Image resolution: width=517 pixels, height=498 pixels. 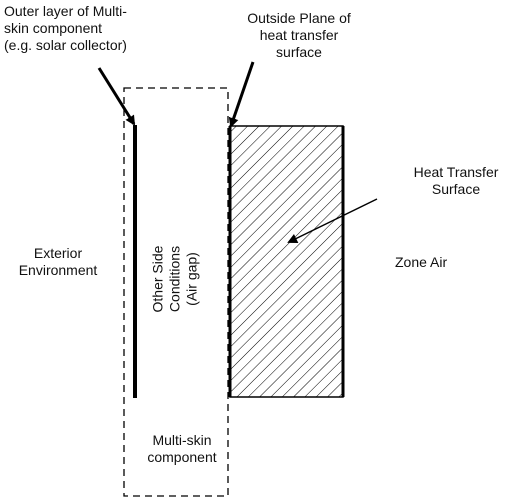 I want to click on heat-transfer-surface-label-line-1: Heat Transfer, so click(x=456, y=172).